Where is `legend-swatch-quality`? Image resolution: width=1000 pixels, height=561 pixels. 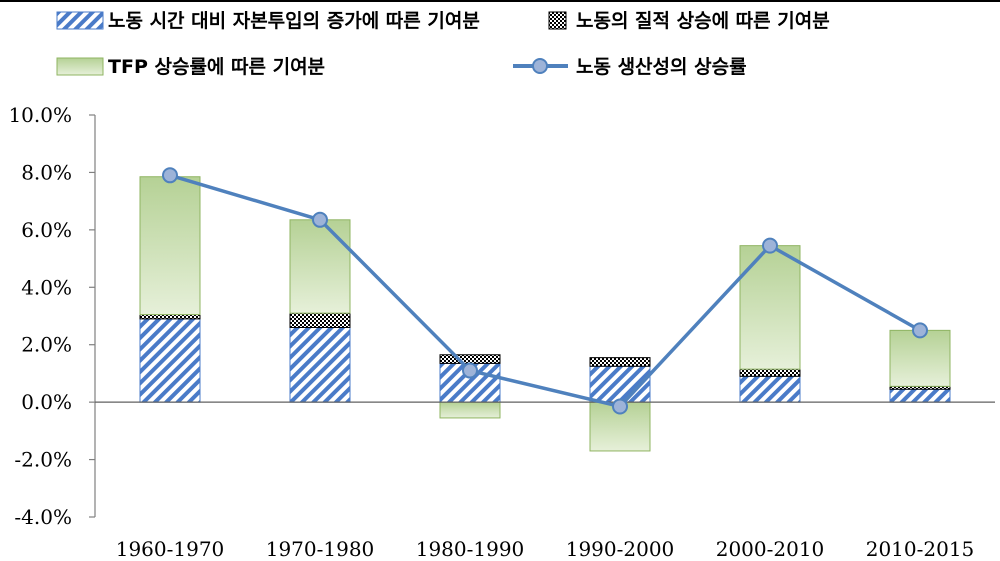 legend-swatch-quality is located at coordinates (557, 20).